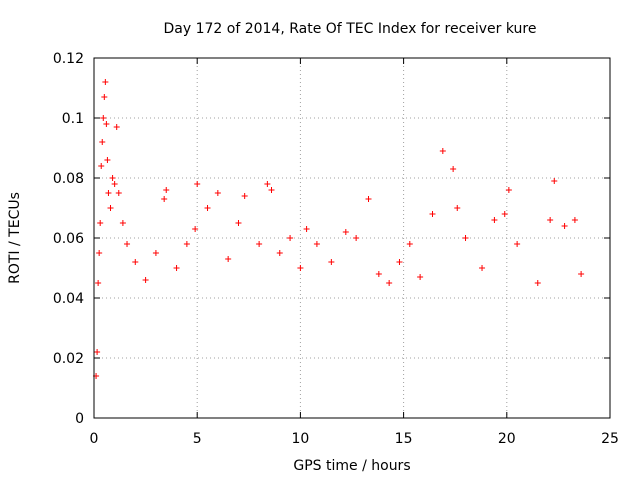  Describe the element at coordinates (15, 238) in the screenshot. I see `y-axis-label: ROTI / TECUs` at that location.